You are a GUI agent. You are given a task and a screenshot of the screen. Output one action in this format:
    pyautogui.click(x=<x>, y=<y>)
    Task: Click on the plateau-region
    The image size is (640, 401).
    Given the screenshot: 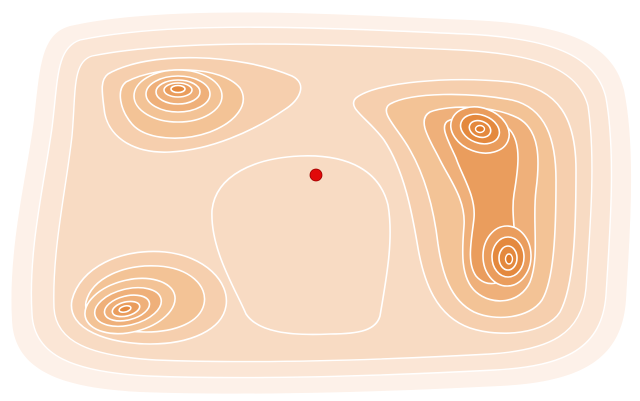 What is the action you would take?
    pyautogui.click(x=301, y=245)
    